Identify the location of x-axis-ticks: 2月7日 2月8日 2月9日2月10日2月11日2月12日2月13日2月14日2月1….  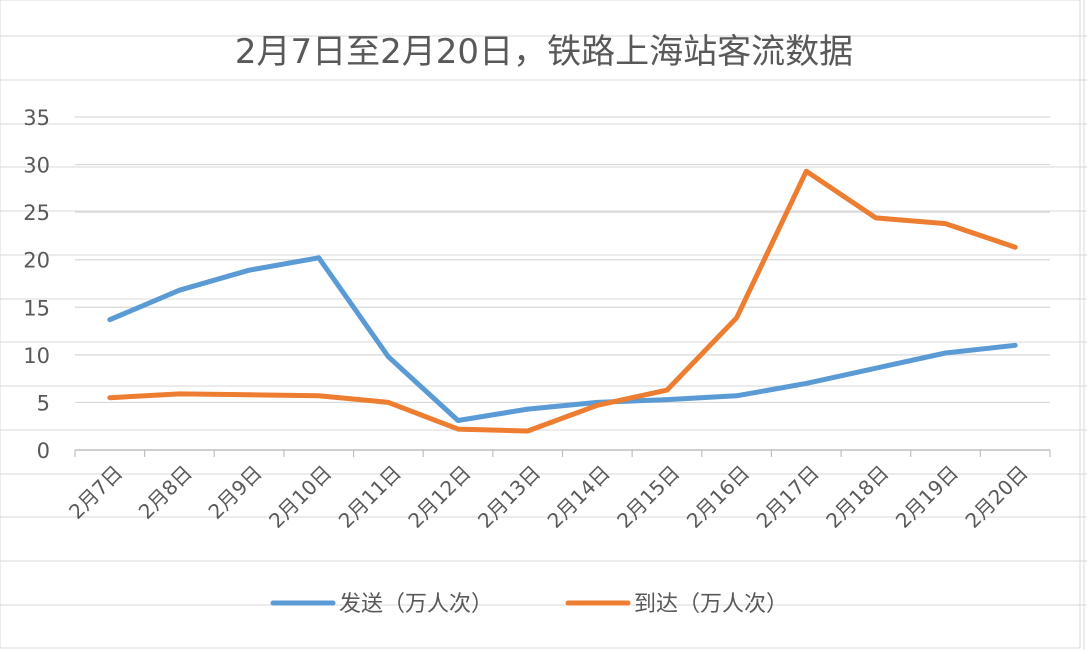
(548, 497).